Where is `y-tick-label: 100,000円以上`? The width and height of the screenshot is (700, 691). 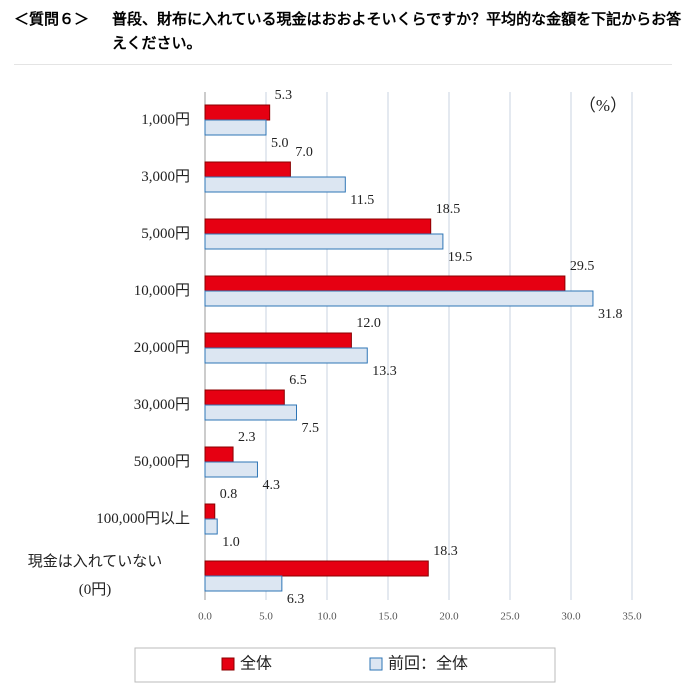 y-tick-label: 100,000円以上 is located at coordinates (143, 519).